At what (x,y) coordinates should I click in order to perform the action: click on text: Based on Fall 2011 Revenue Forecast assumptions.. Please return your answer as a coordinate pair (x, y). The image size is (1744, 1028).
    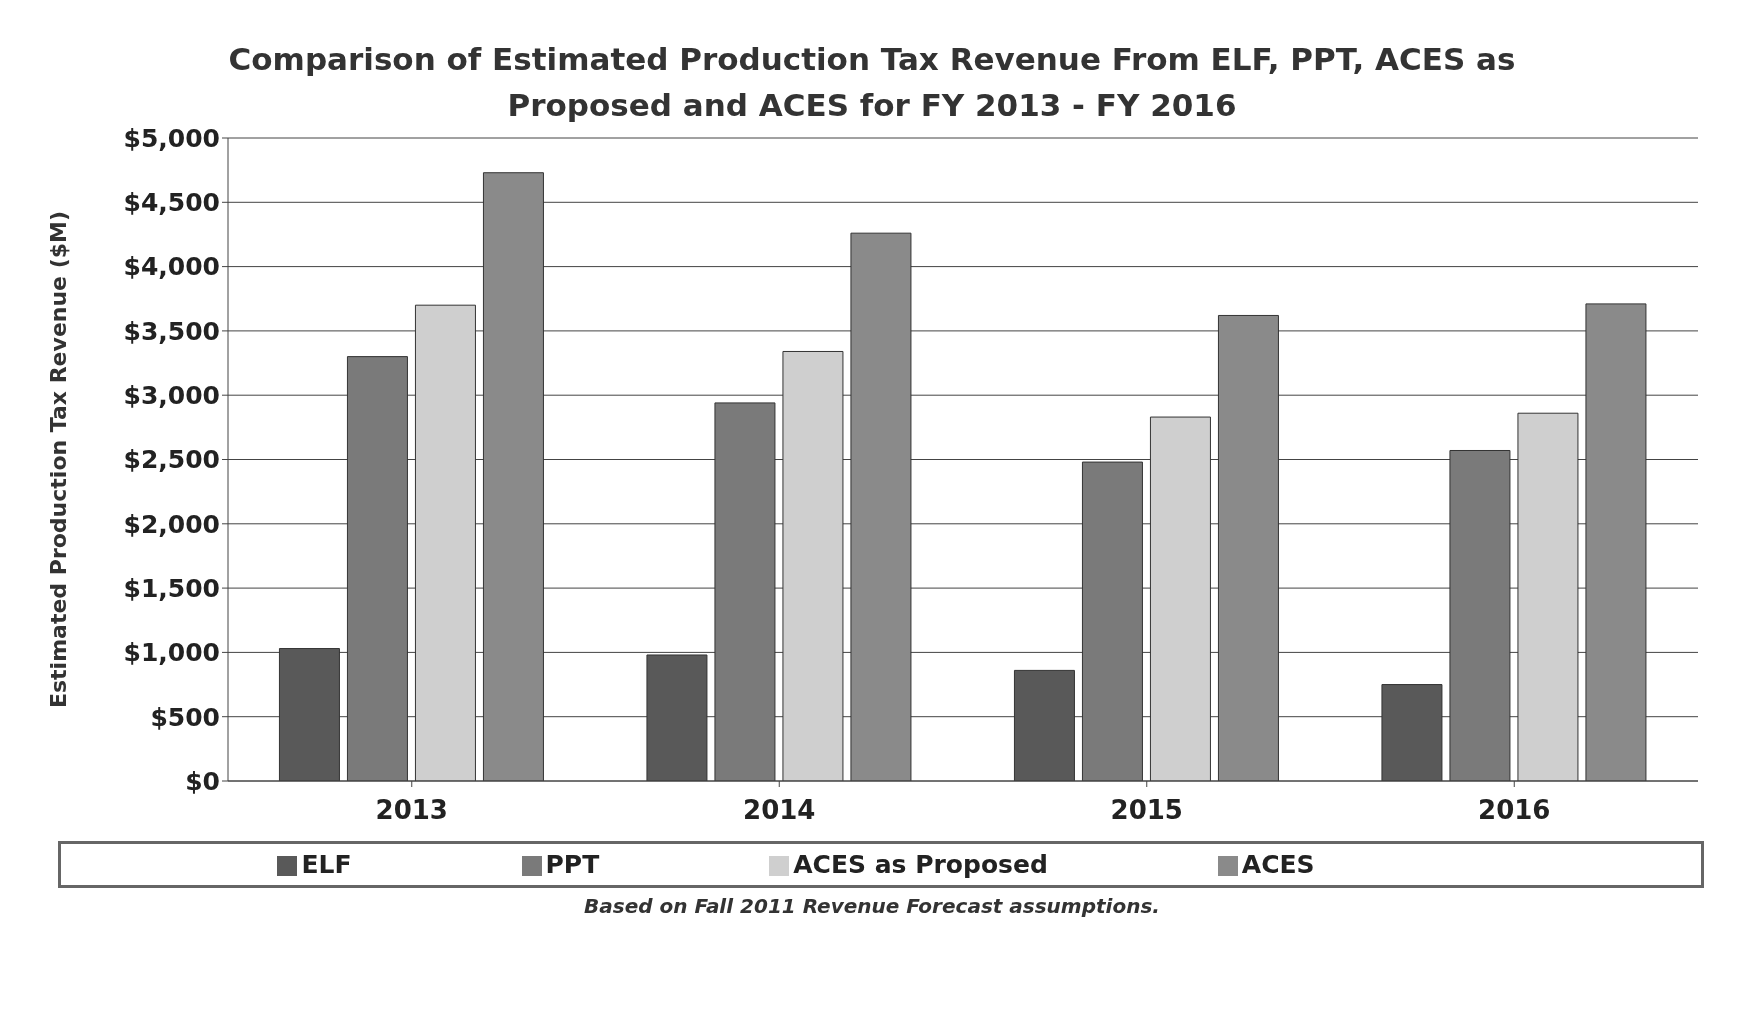
    Looking at the image, I should click on (872, 906).